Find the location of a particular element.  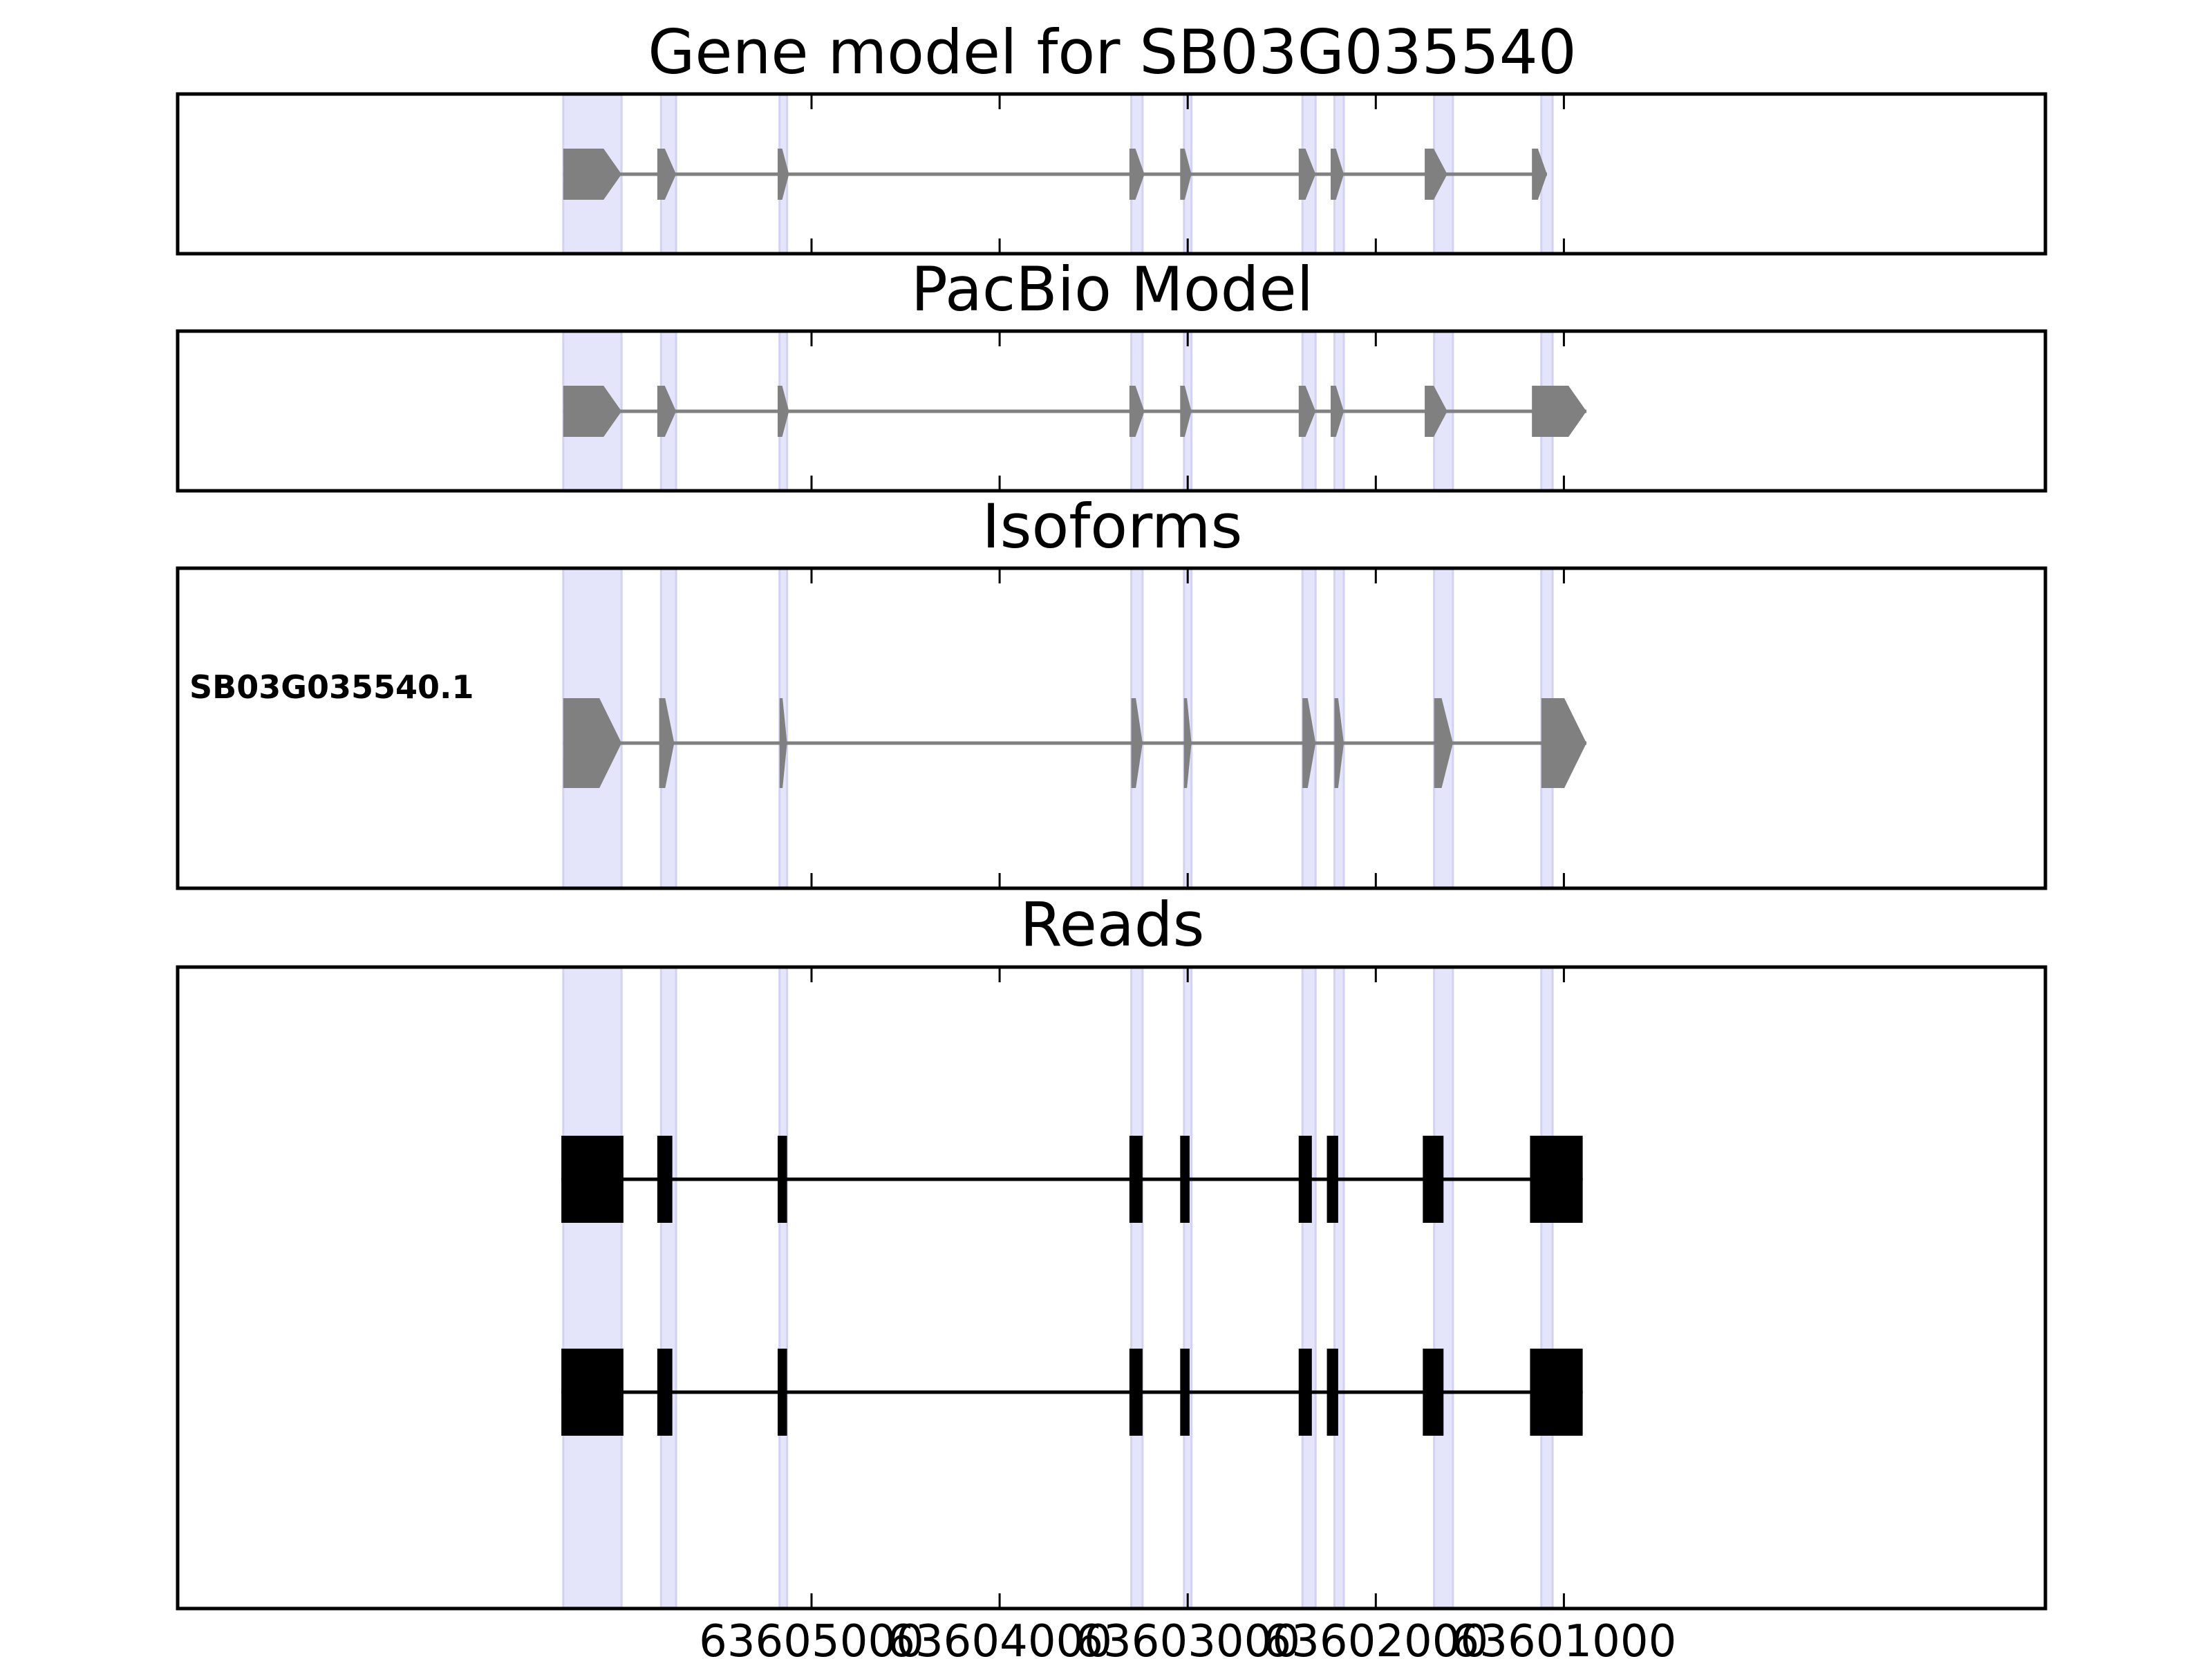

x-tick-label: 63602000 is located at coordinates (1375, 1638).